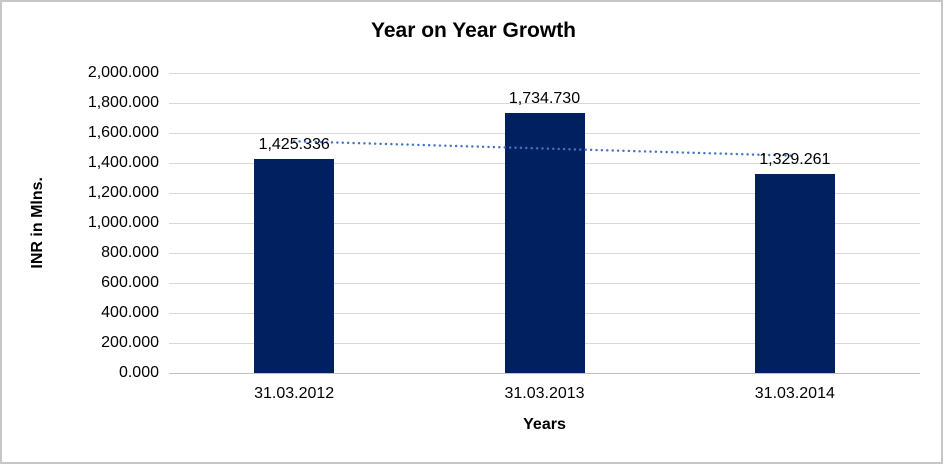 This screenshot has width=943, height=464. I want to click on y-tick-label: 200.000, so click(130, 342).